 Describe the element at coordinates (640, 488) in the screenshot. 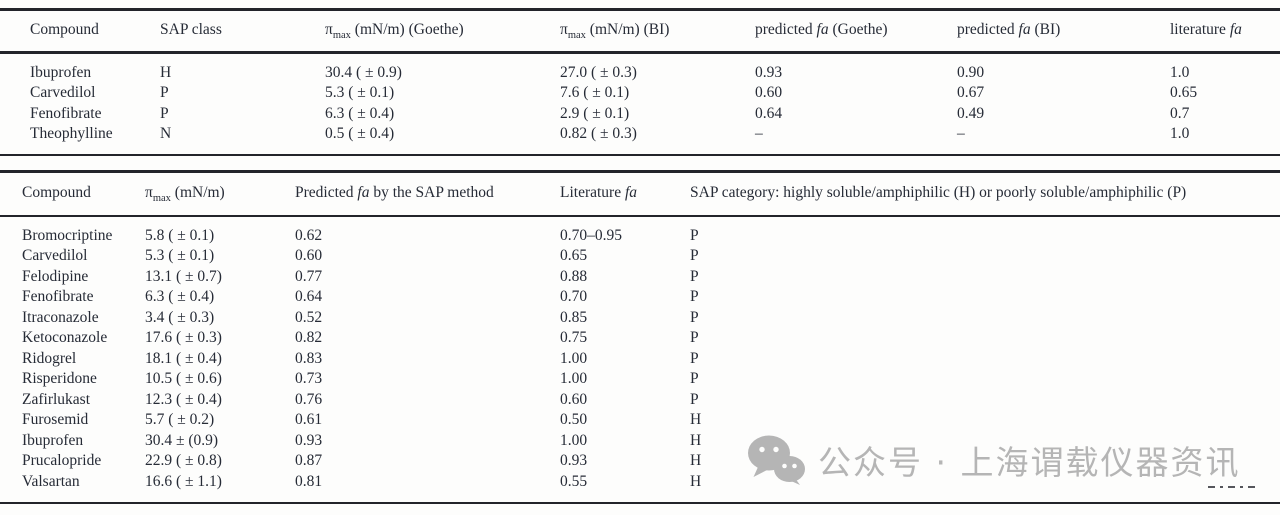

I see `table-row: Valsartan 16.6 ( ± 1.1) 0.81 0.55 H` at that location.